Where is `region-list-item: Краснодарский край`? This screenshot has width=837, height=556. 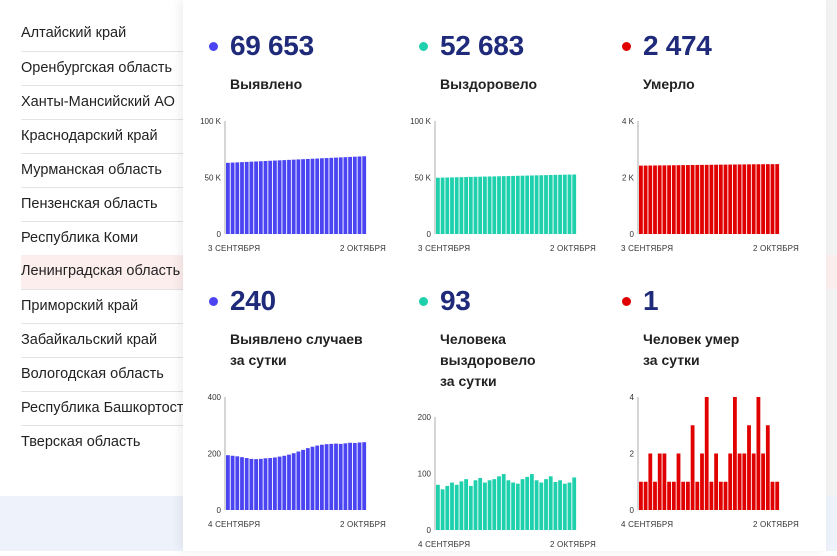
region-list-item: Краснодарский край is located at coordinates (108, 136).